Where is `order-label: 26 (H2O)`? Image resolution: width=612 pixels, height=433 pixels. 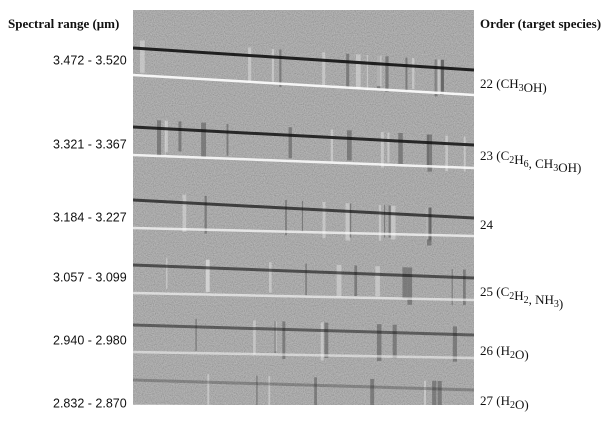
order-label: 26 (H2O) is located at coordinates (504, 352).